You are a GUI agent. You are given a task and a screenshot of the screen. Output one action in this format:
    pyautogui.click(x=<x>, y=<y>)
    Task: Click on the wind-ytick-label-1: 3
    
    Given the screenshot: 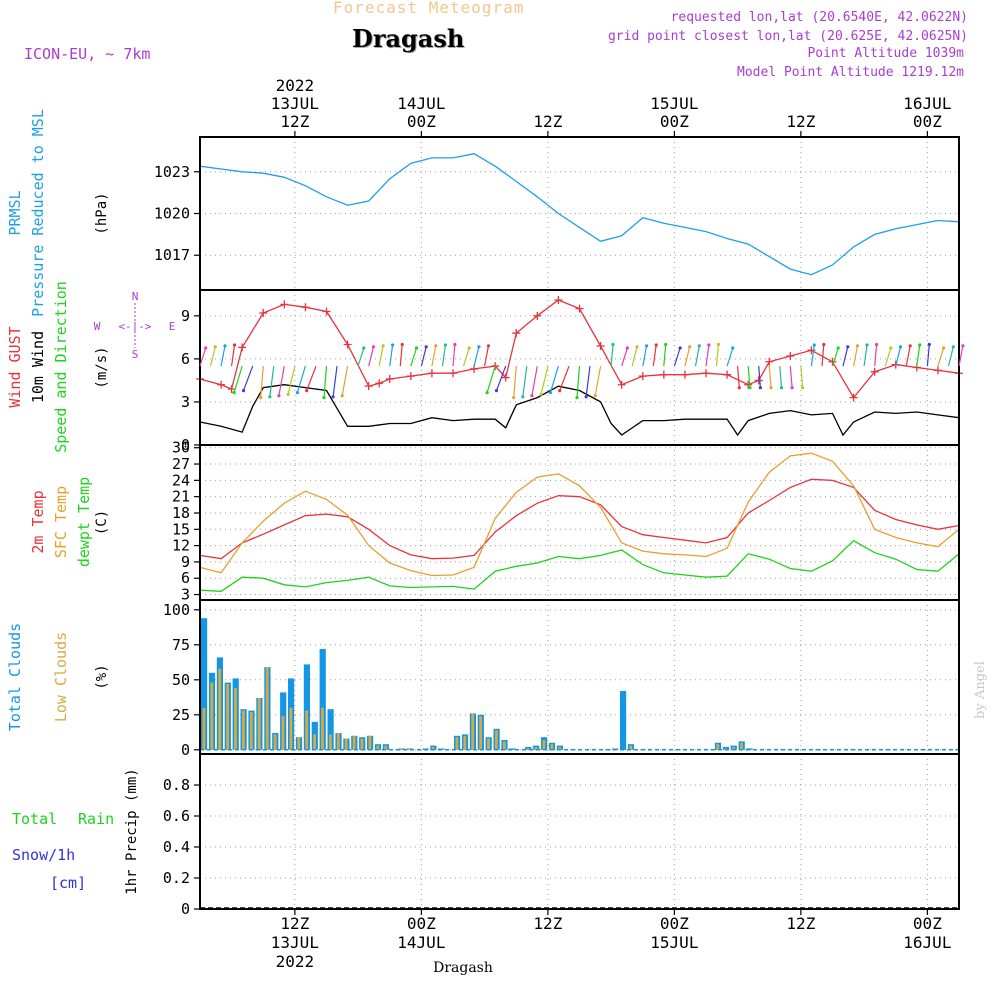 What is the action you would take?
    pyautogui.click(x=185, y=402)
    